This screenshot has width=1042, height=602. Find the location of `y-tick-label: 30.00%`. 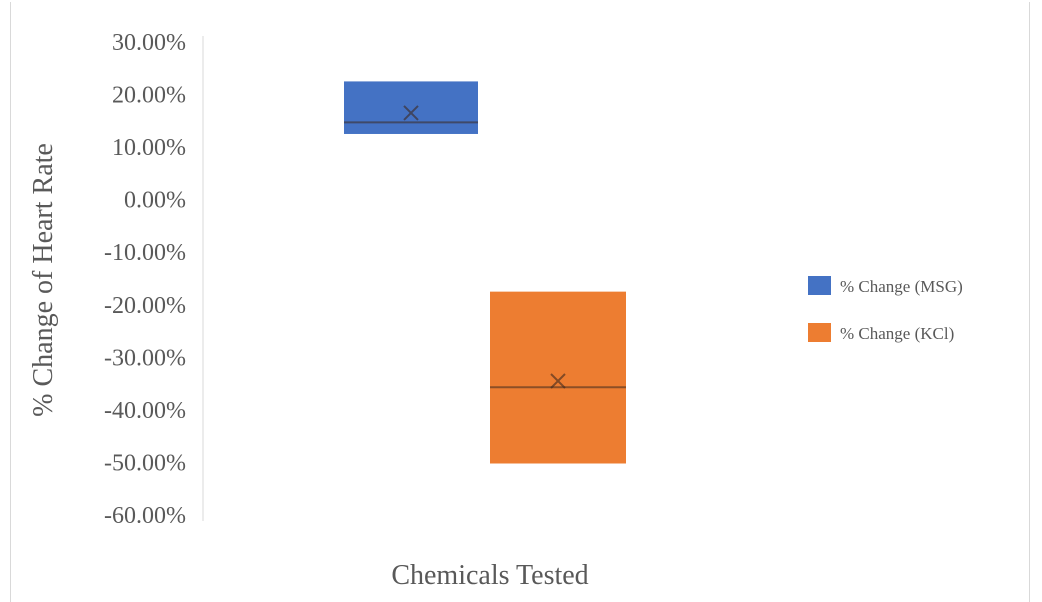

y-tick-label: 30.00% is located at coordinates (149, 43).